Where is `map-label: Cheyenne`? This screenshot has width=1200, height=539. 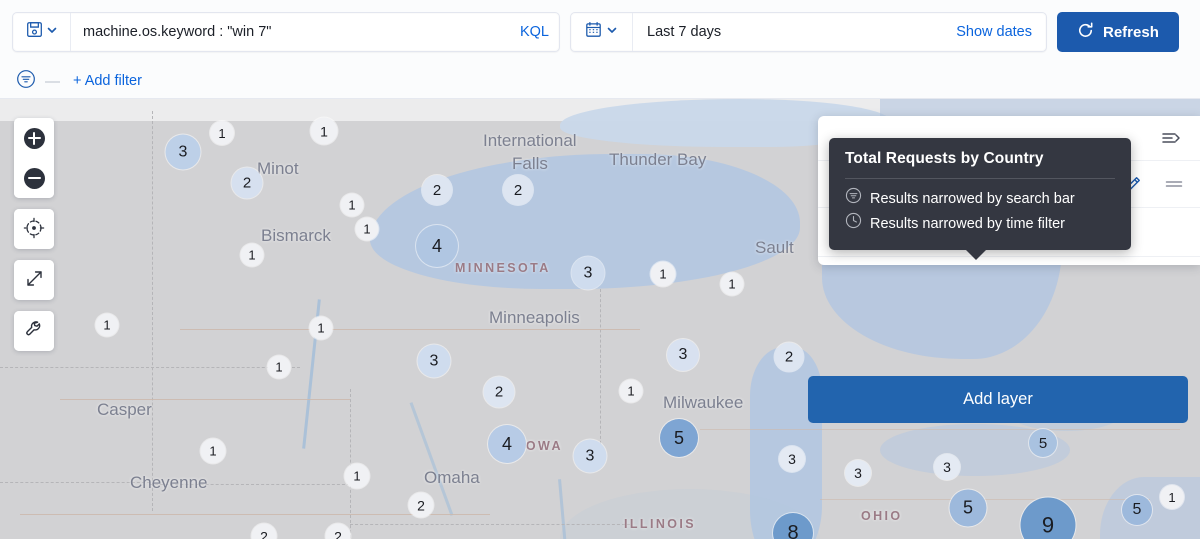 map-label: Cheyenne is located at coordinates (169, 482).